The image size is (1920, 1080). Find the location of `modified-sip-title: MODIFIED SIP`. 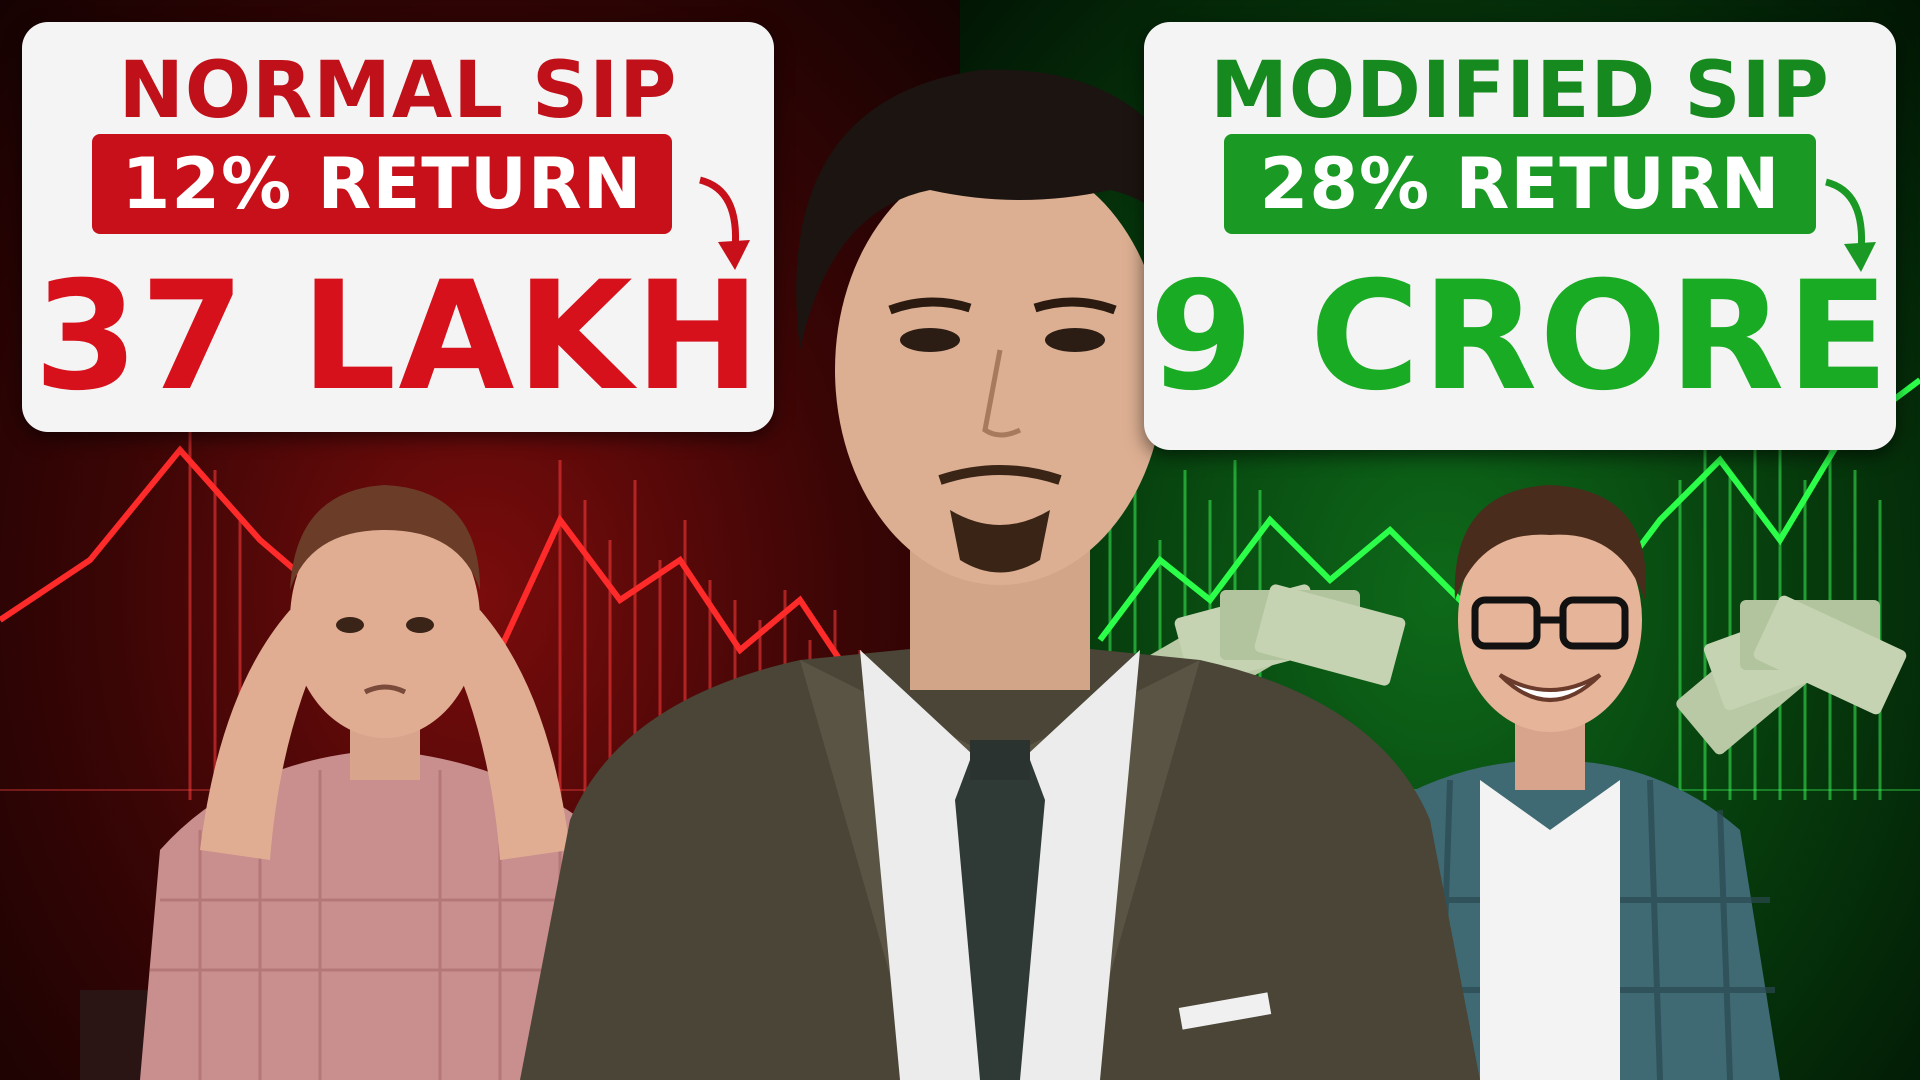

modified-sip-title: MODIFIED SIP is located at coordinates (1520, 91).